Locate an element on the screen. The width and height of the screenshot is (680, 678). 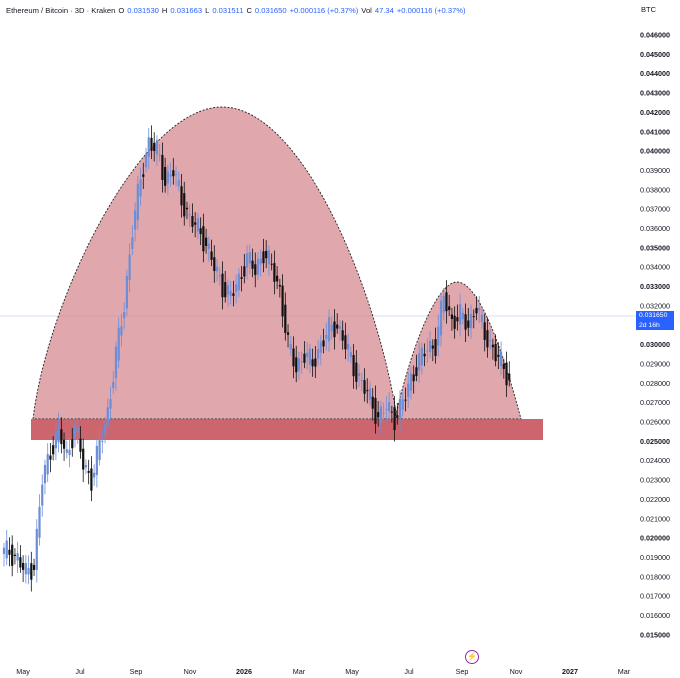
y-tick-label: 0.028000 is located at coordinates (655, 383).